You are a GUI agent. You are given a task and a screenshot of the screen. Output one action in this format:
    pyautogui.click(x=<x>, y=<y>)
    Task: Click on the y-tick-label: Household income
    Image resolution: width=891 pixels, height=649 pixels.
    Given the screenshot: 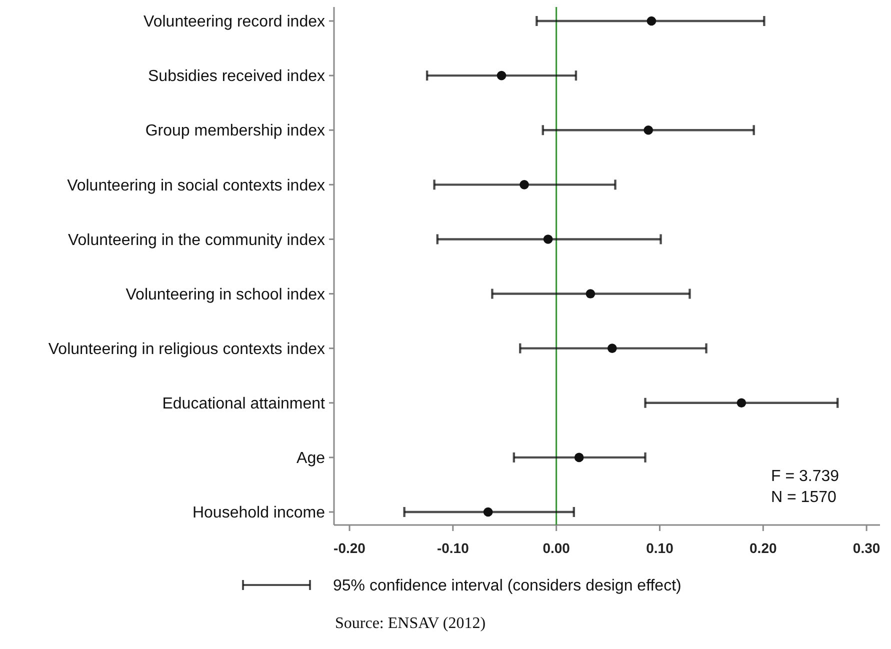 What is the action you would take?
    pyautogui.click(x=259, y=513)
    